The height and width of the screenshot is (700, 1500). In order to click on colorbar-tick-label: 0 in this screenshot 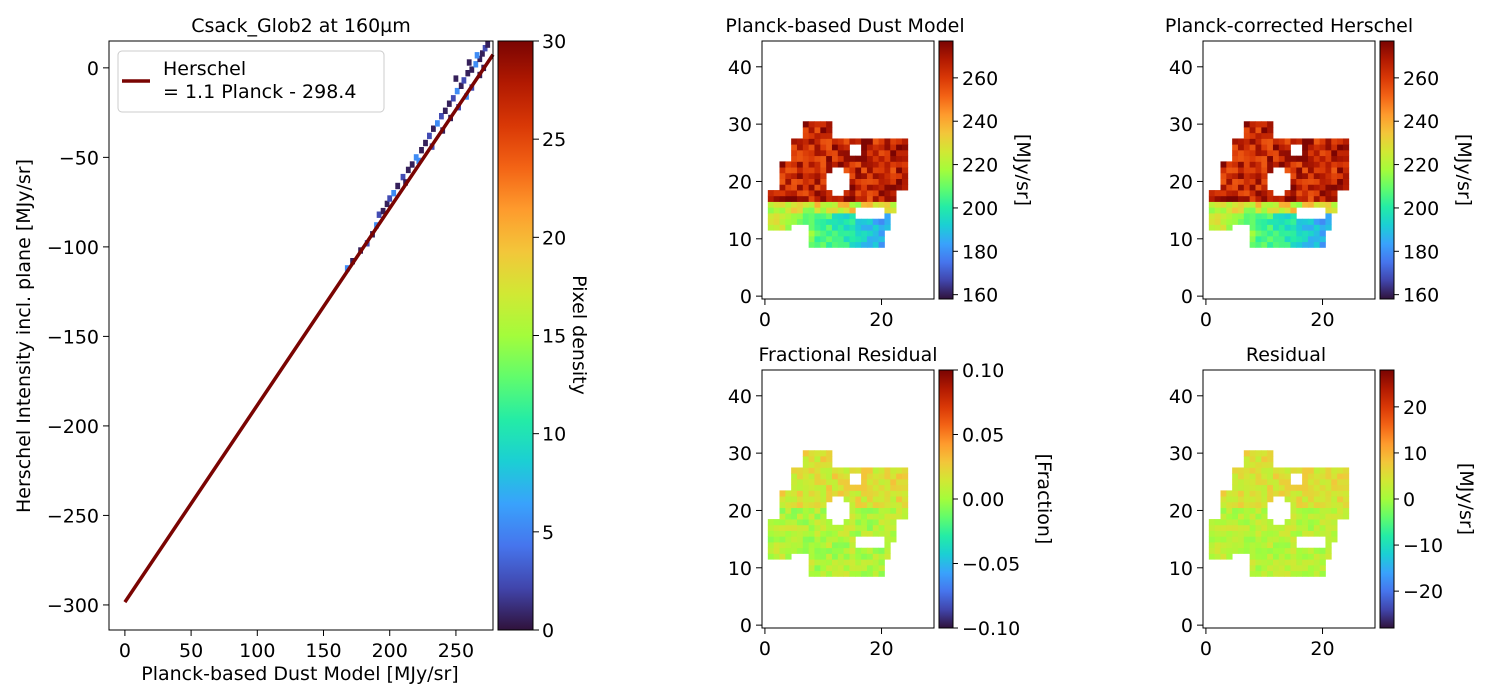, I will do `click(1409, 500)`.